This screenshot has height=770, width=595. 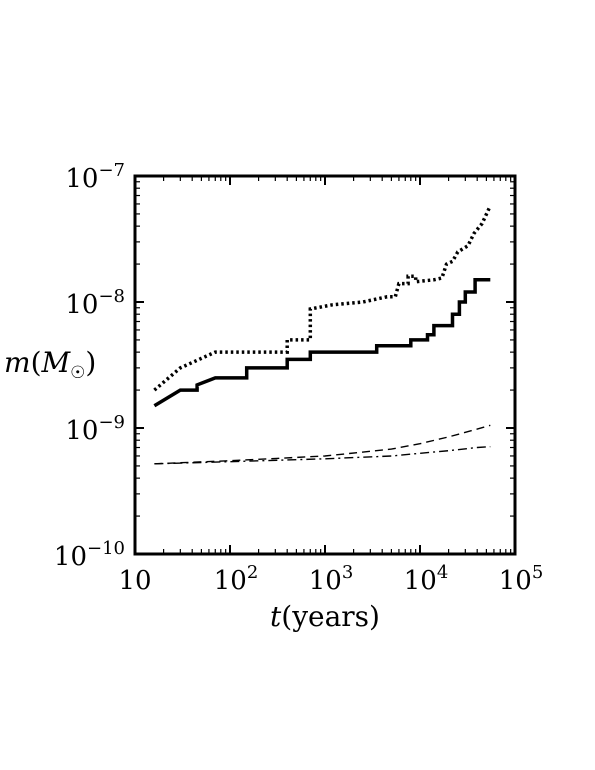 What do you see at coordinates (236, 579) in the screenshot?
I see `x-tick-label: 102` at bounding box center [236, 579].